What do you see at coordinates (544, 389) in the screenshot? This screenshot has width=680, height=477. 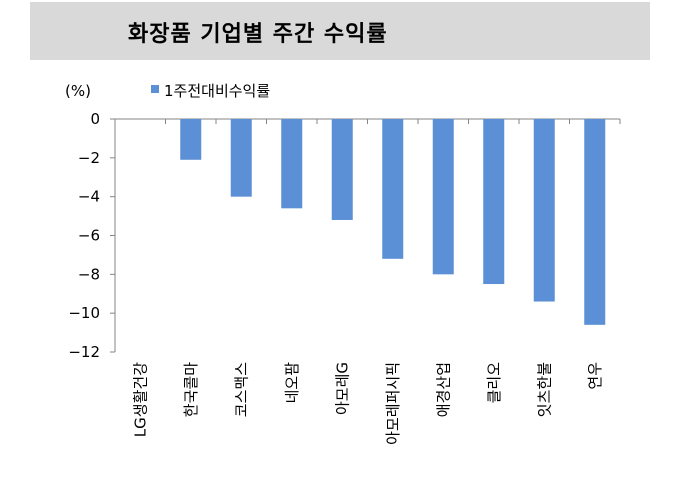 I see `category-label: 잇츠한불` at bounding box center [544, 389].